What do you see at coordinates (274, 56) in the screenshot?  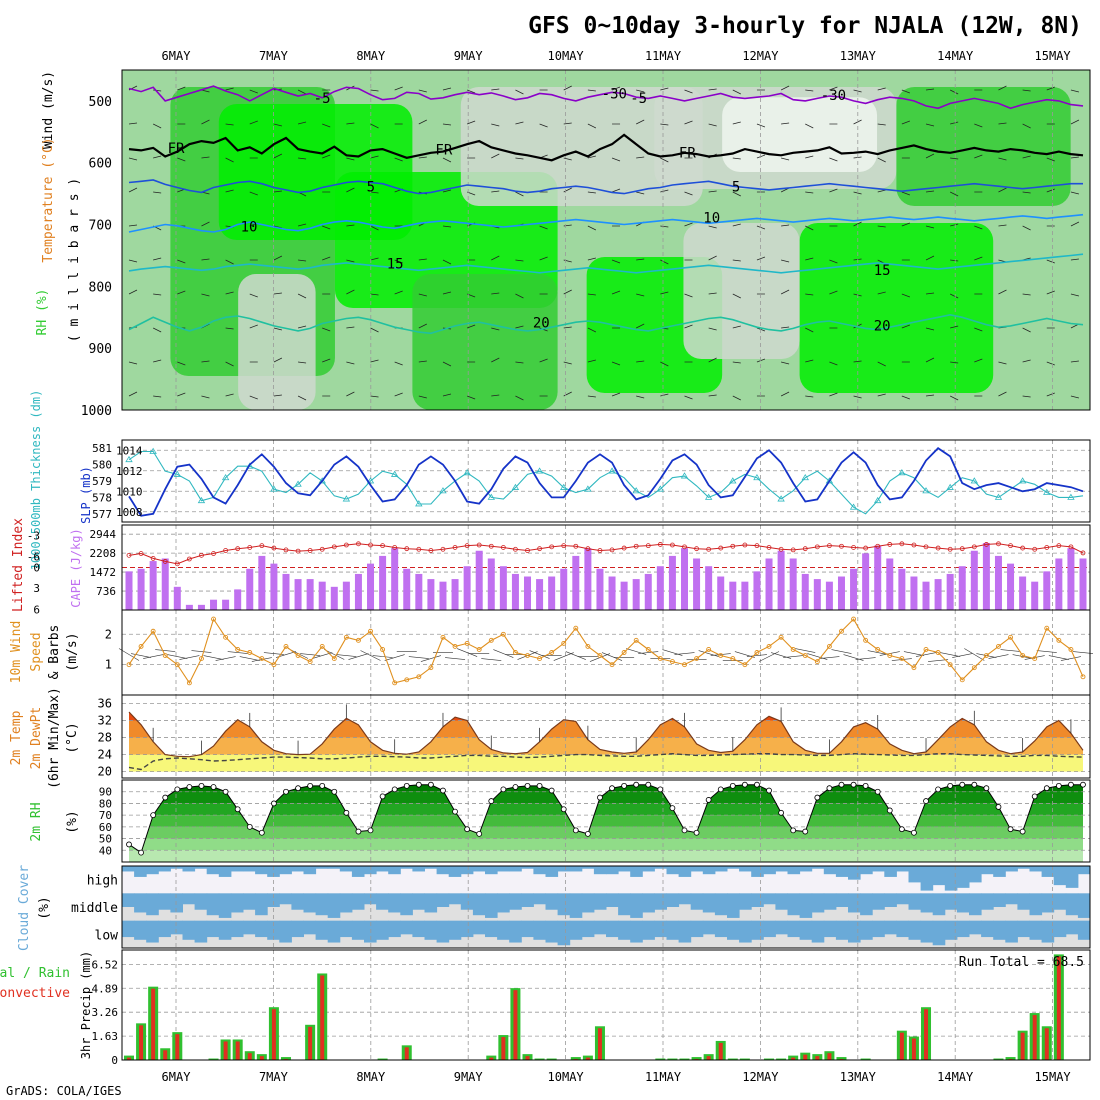 I see `date-label-top: 7MAY` at bounding box center [274, 56].